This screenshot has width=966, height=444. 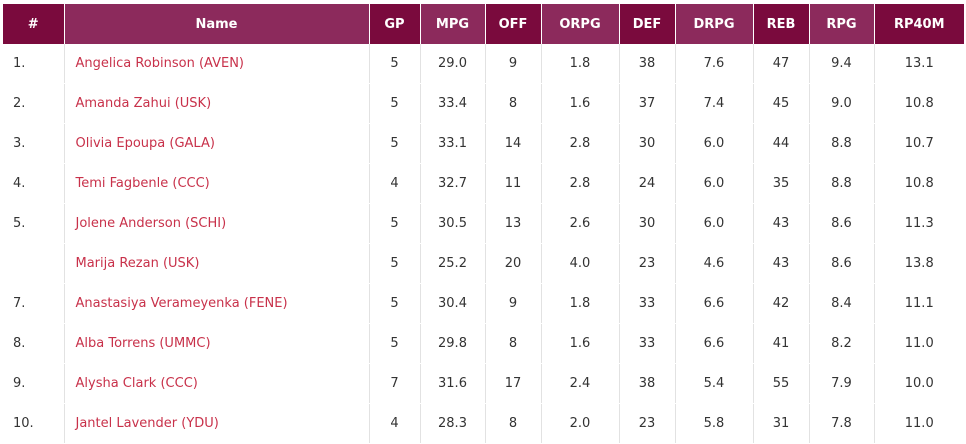 What do you see at coordinates (395, 383) in the screenshot?
I see `gp-cell: 7` at bounding box center [395, 383].